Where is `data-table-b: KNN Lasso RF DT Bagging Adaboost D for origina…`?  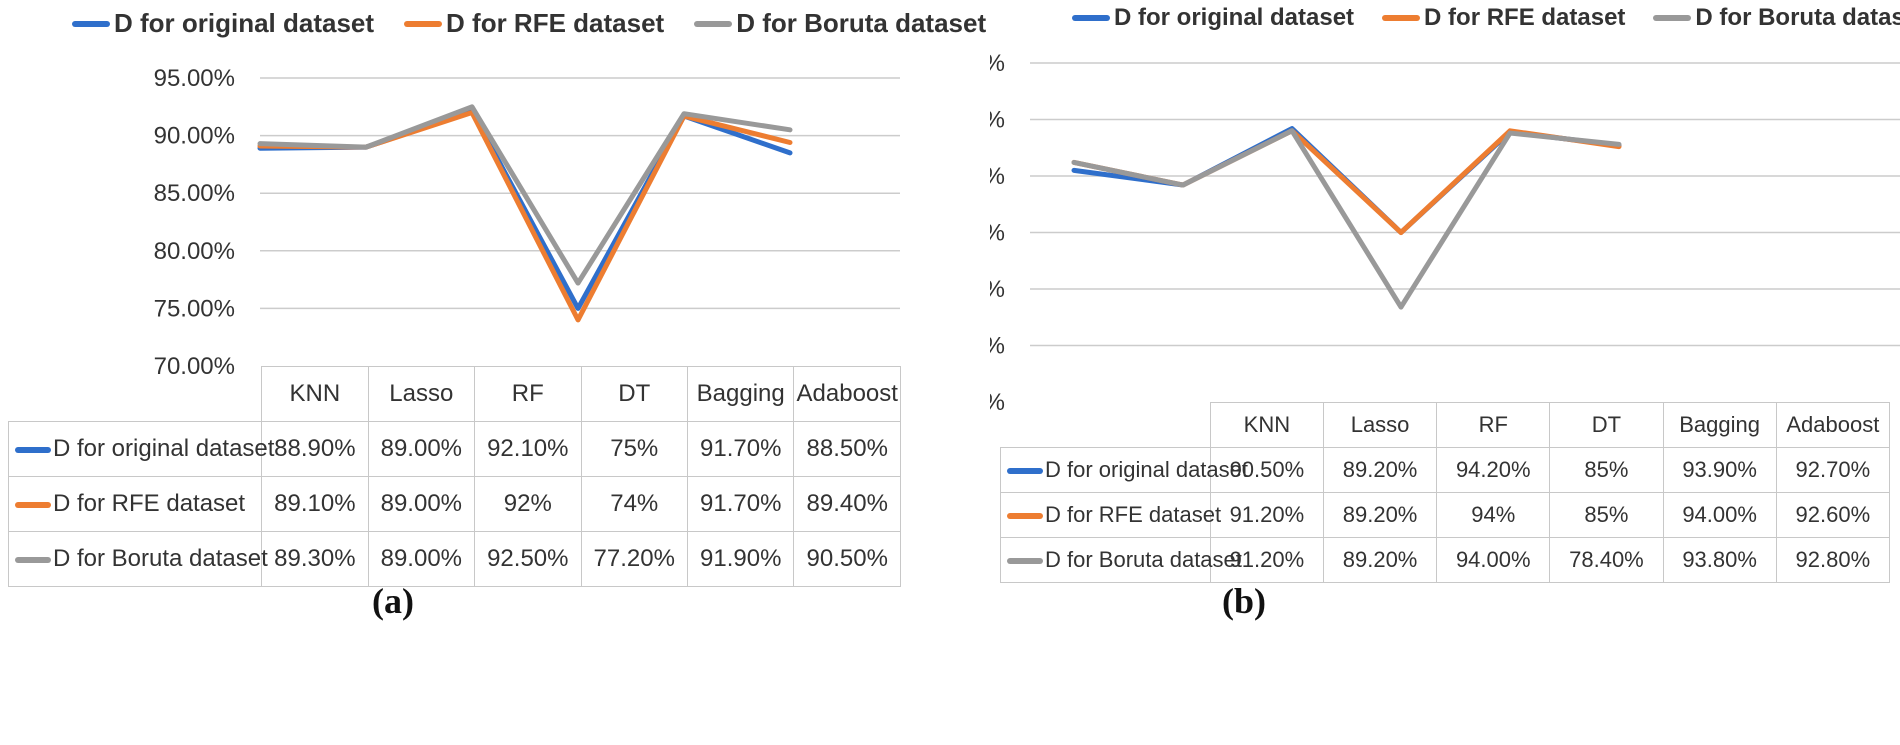
data-table-b: KNN Lasso RF DT Bagging Adaboost D for origina… is located at coordinates (1445, 492).